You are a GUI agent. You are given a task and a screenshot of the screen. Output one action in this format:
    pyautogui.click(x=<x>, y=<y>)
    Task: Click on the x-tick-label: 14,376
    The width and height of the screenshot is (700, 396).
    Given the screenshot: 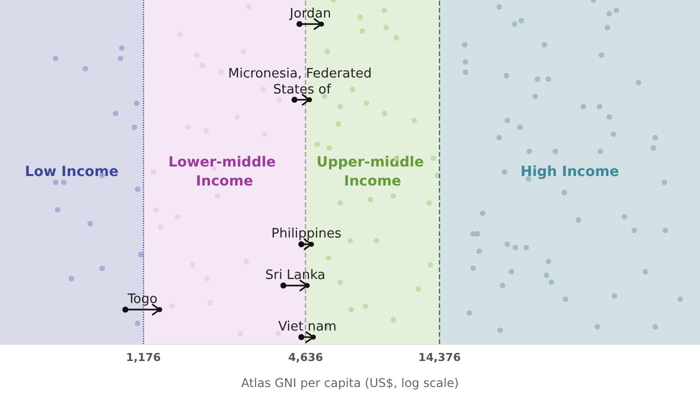 What is the action you would take?
    pyautogui.click(x=440, y=357)
    